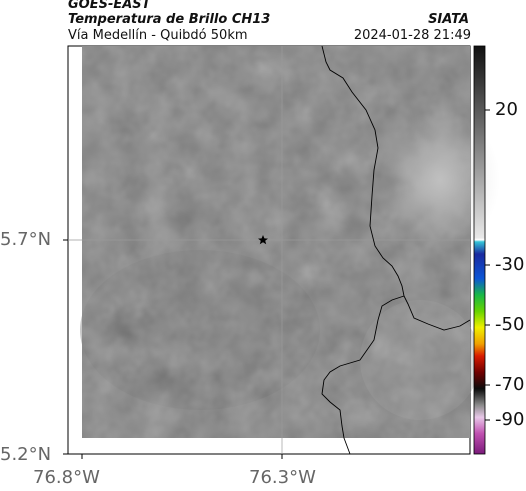  I want to click on title-org: SIATA, so click(448, 19).